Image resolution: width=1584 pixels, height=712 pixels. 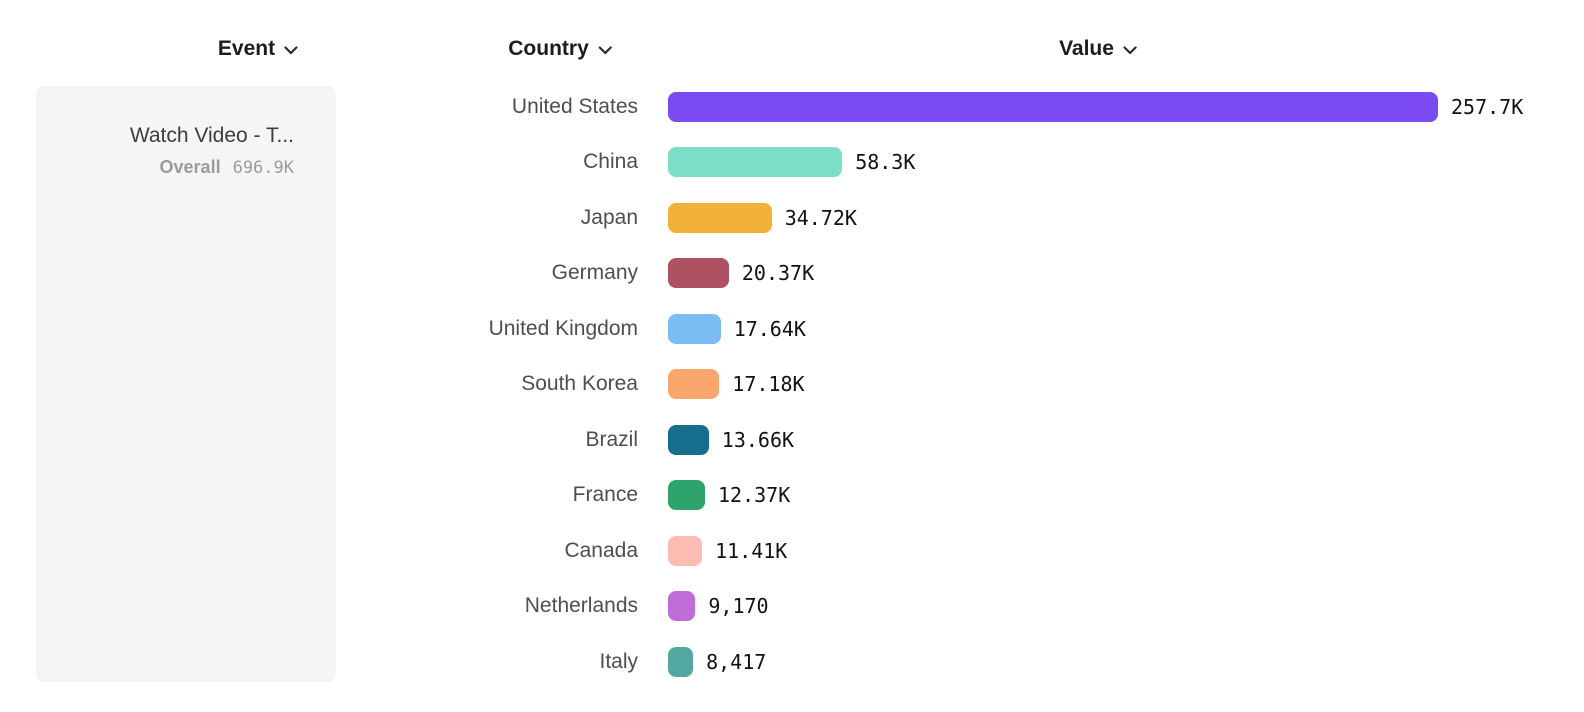 What do you see at coordinates (190, 167) in the screenshot?
I see `overall-label: Overall` at bounding box center [190, 167].